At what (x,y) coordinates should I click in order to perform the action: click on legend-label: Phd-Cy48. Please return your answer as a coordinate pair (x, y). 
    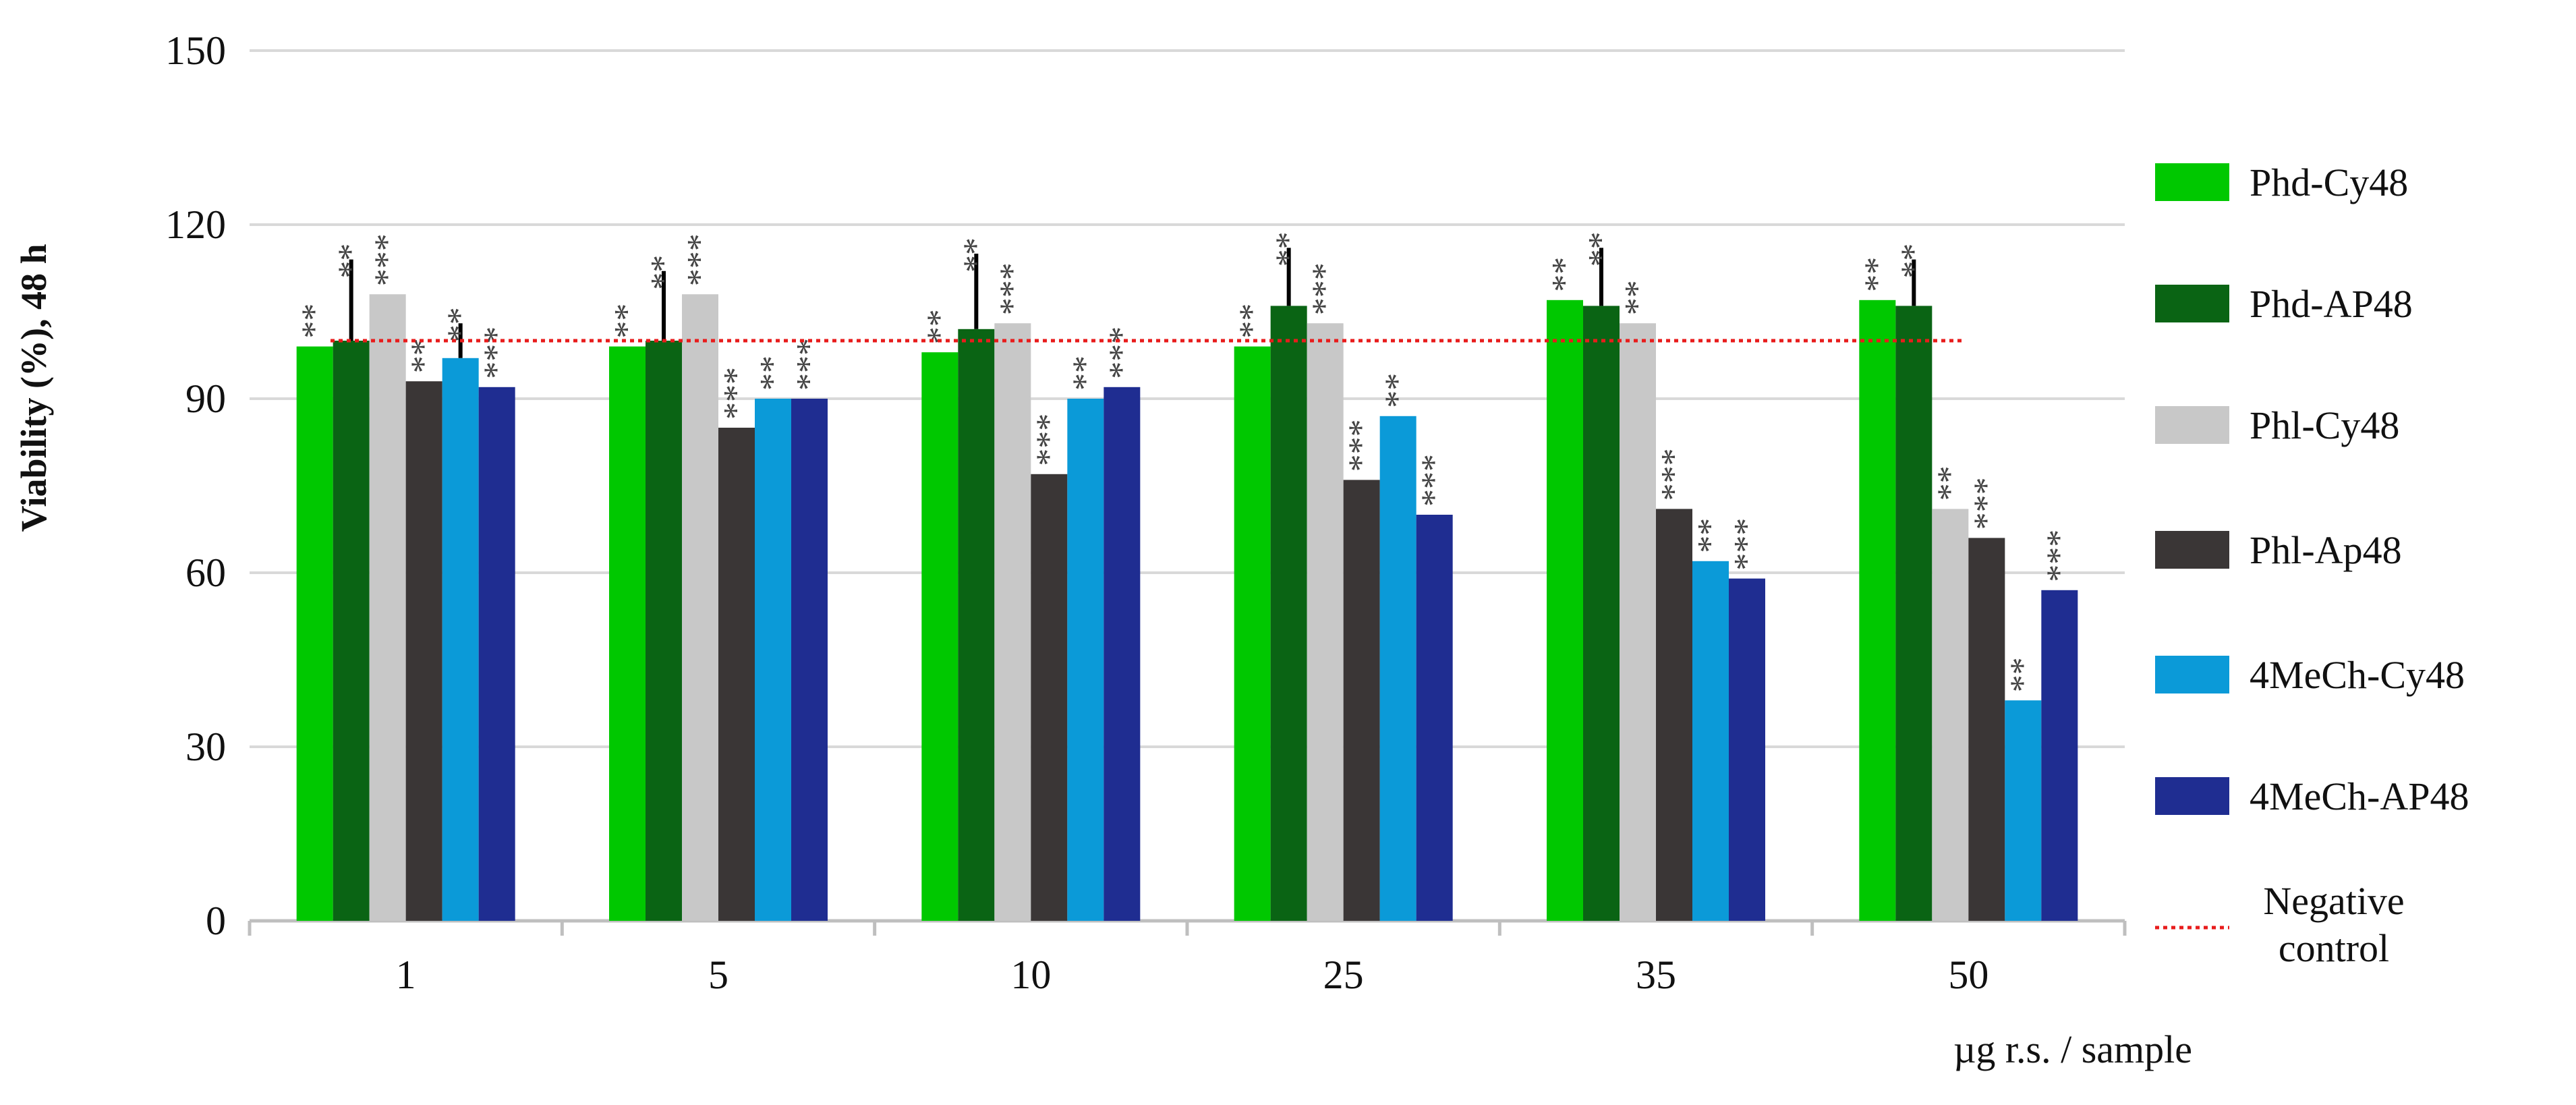
    Looking at the image, I should click on (2329, 183).